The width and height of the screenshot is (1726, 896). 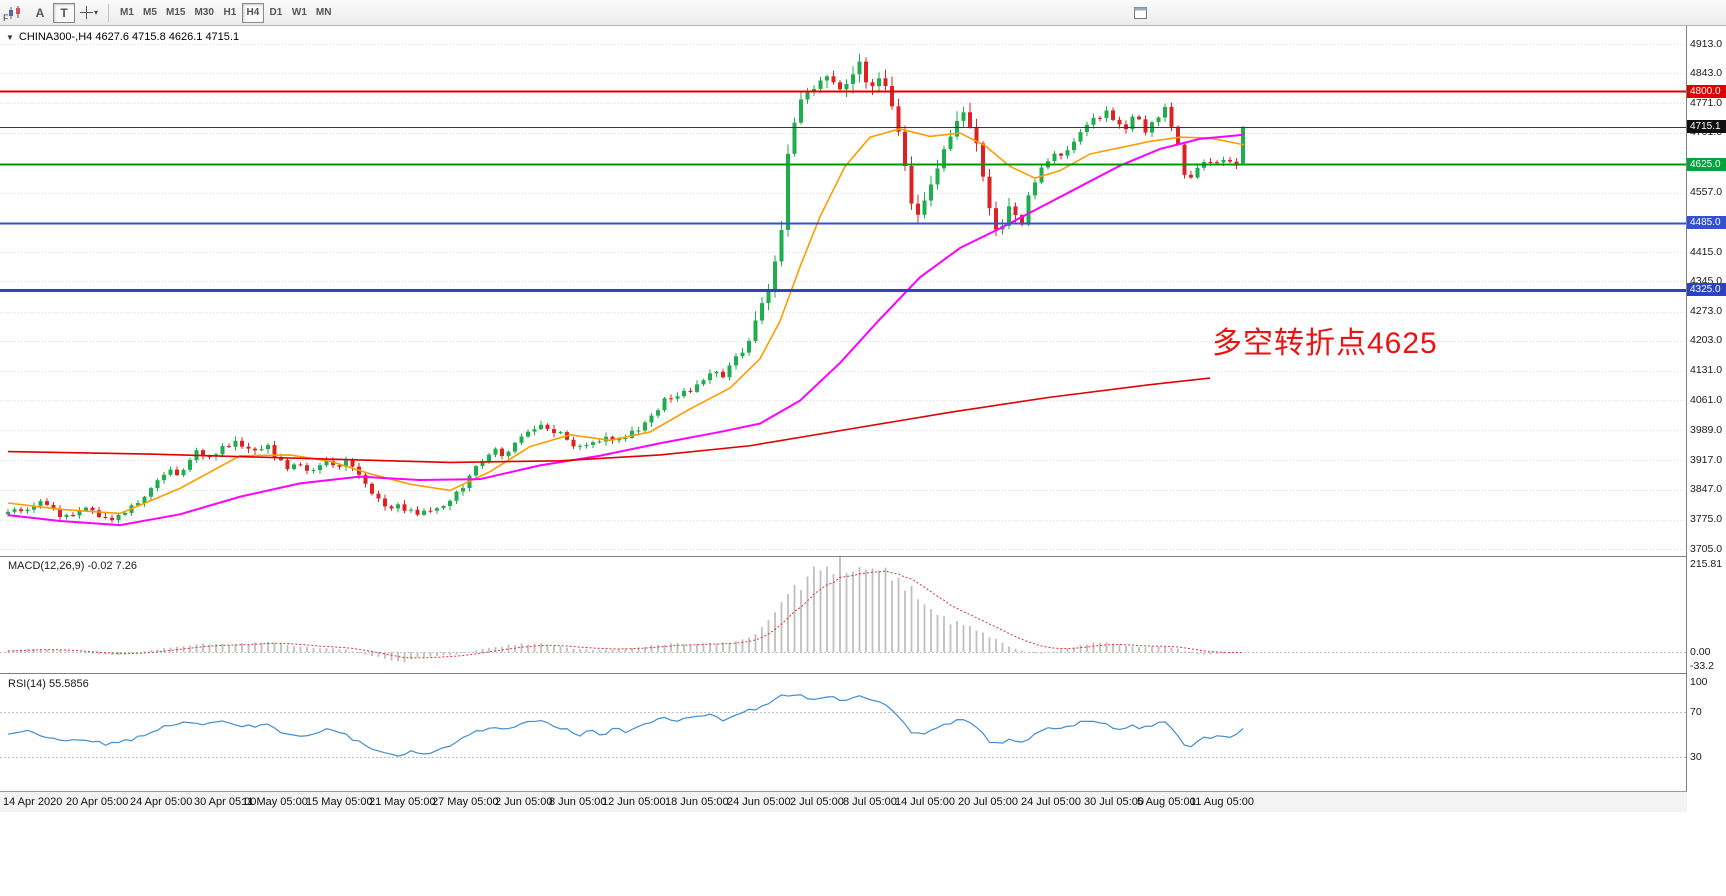 I want to click on price-tick: 4273.0, so click(x=1706, y=311).